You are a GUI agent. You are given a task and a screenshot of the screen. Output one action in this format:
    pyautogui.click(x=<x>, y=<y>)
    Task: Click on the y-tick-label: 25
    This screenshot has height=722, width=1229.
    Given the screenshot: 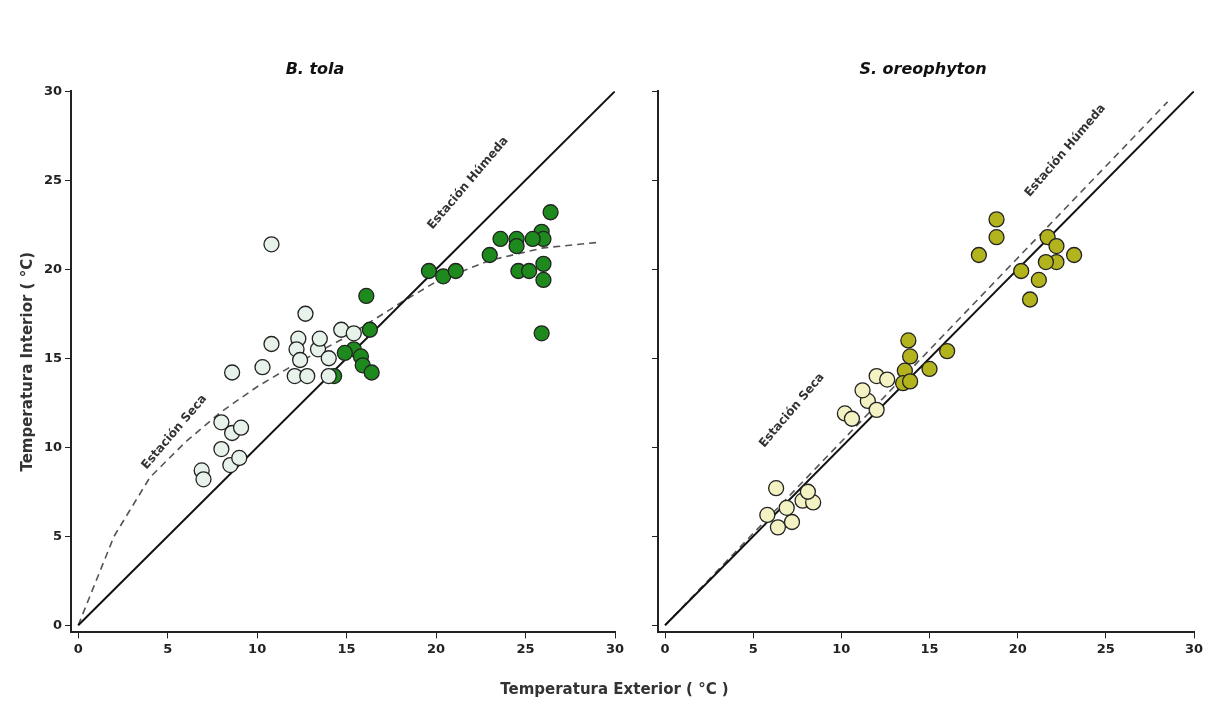 What is the action you would take?
    pyautogui.click(x=53, y=179)
    